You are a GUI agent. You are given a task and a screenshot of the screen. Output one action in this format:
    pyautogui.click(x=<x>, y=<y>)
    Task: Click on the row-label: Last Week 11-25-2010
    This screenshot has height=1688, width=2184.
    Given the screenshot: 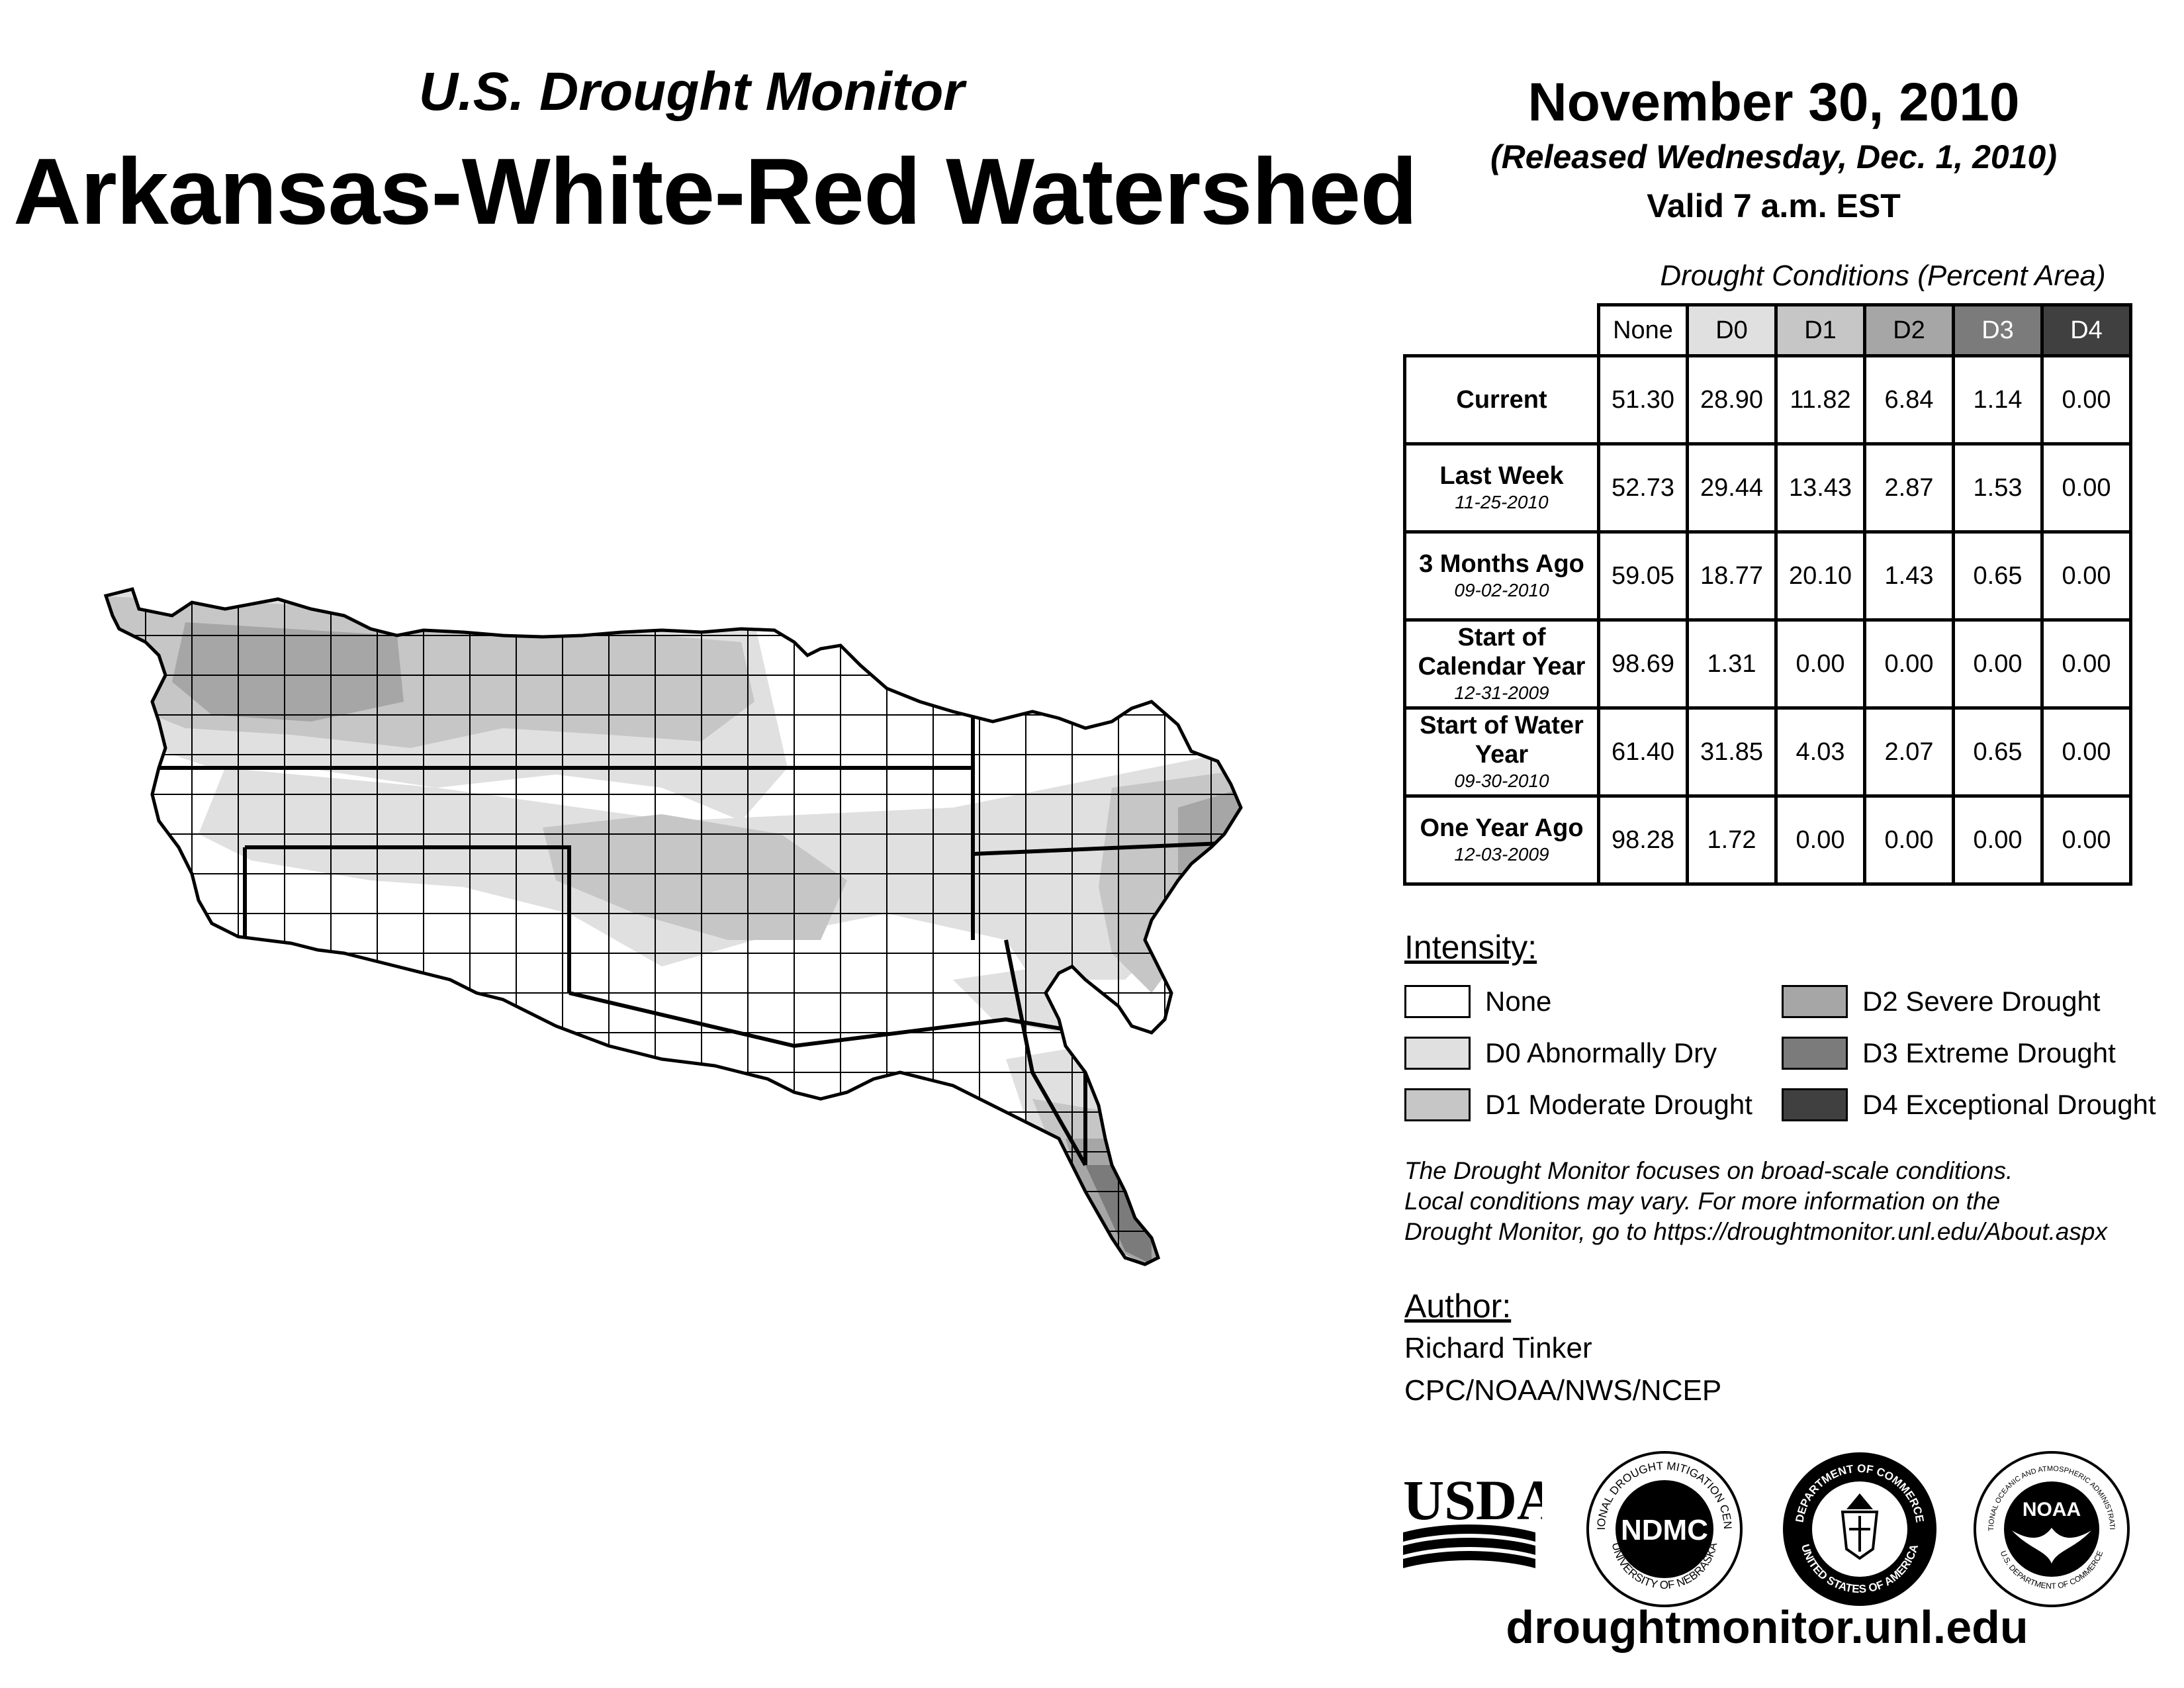 What is the action you would take?
    pyautogui.click(x=1501, y=488)
    